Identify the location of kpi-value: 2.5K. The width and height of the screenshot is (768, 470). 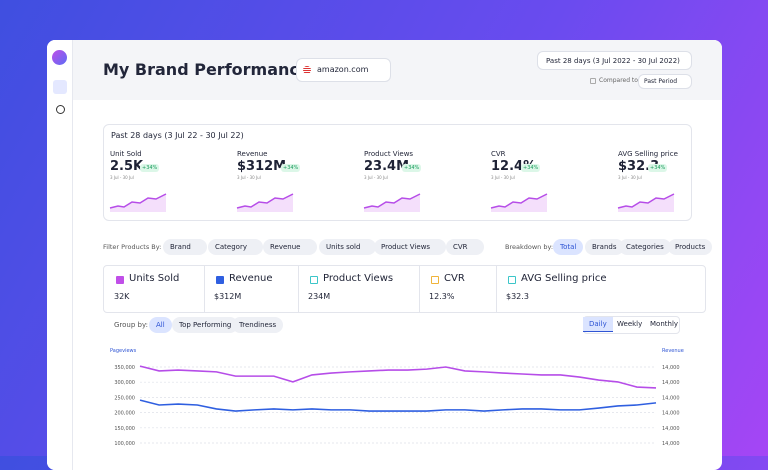
(127, 166).